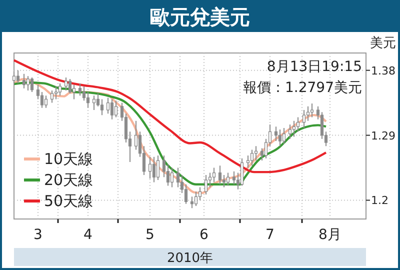 The width and height of the screenshot is (400, 270). What do you see at coordinates (314, 67) in the screenshot?
I see `annotation: 8月13日19:15` at bounding box center [314, 67].